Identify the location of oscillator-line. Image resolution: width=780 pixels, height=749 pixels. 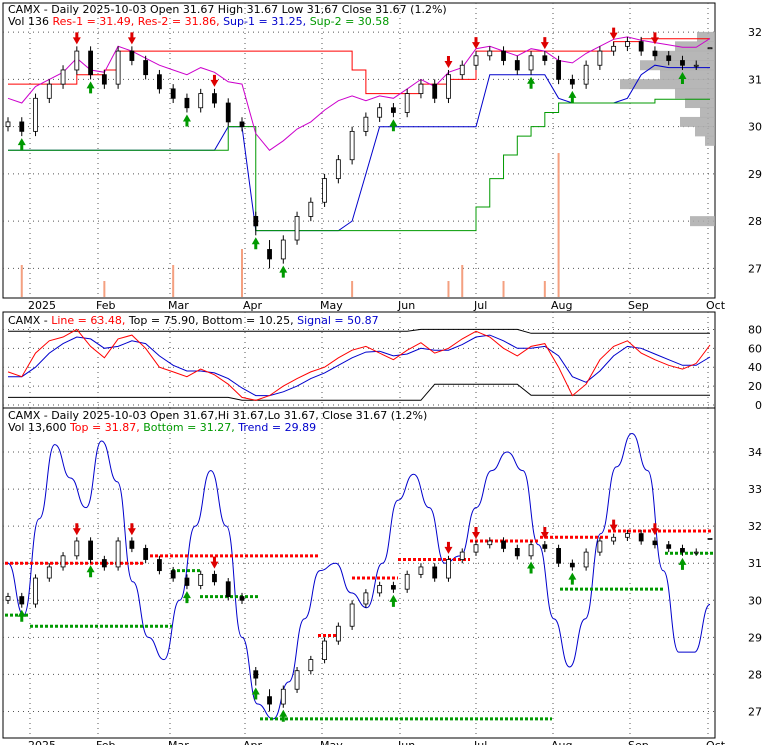
(359, 364).